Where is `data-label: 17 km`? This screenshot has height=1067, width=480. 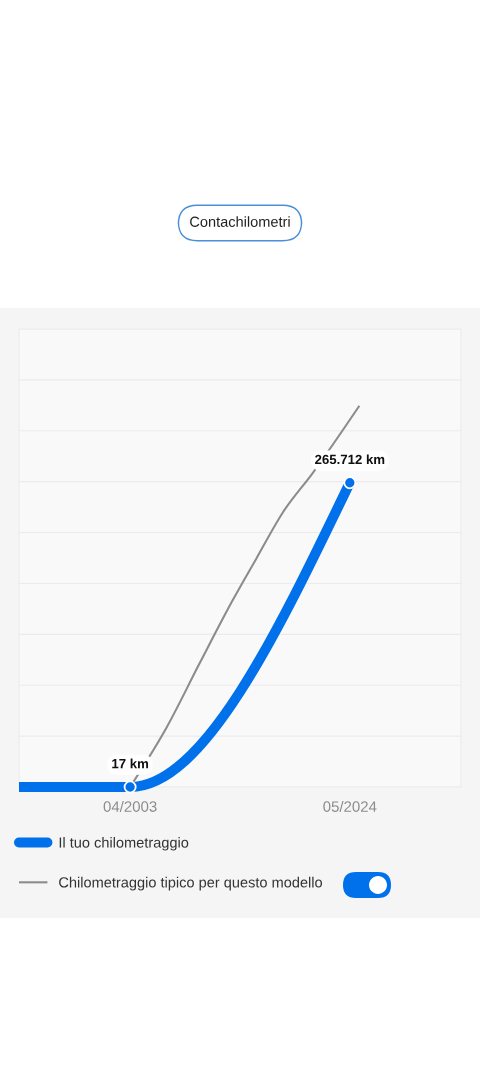 data-label: 17 km is located at coordinates (130, 763).